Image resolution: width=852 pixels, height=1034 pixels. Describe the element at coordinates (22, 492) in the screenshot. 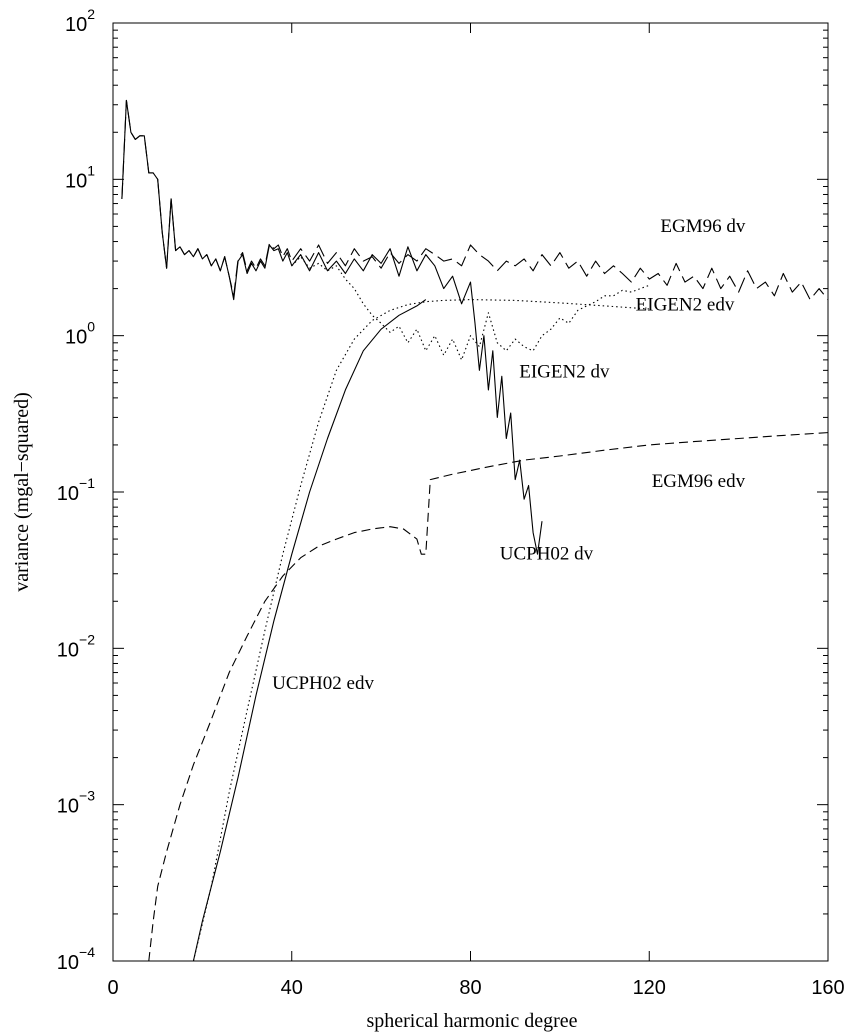

I see `y-axis-title: variance (mgal−squared)` at that location.